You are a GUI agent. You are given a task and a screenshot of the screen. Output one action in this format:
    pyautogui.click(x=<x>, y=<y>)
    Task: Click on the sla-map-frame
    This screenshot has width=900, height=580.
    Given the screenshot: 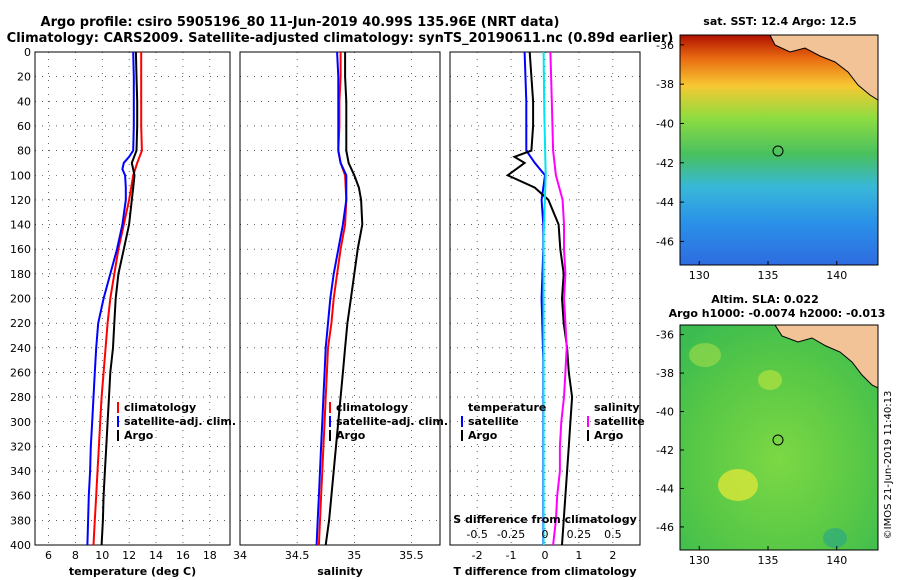 What is the action you would take?
    pyautogui.click(x=779, y=437)
    